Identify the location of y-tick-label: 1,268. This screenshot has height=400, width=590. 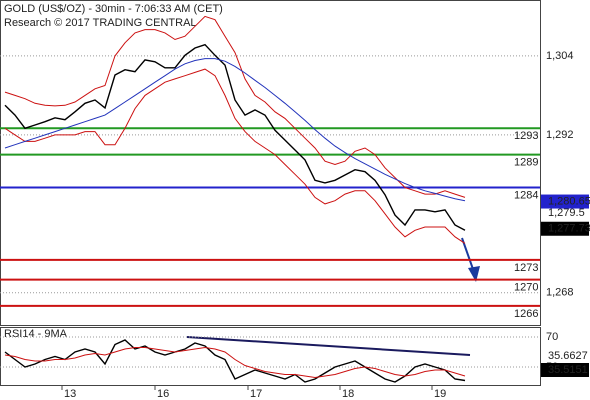
(560, 293).